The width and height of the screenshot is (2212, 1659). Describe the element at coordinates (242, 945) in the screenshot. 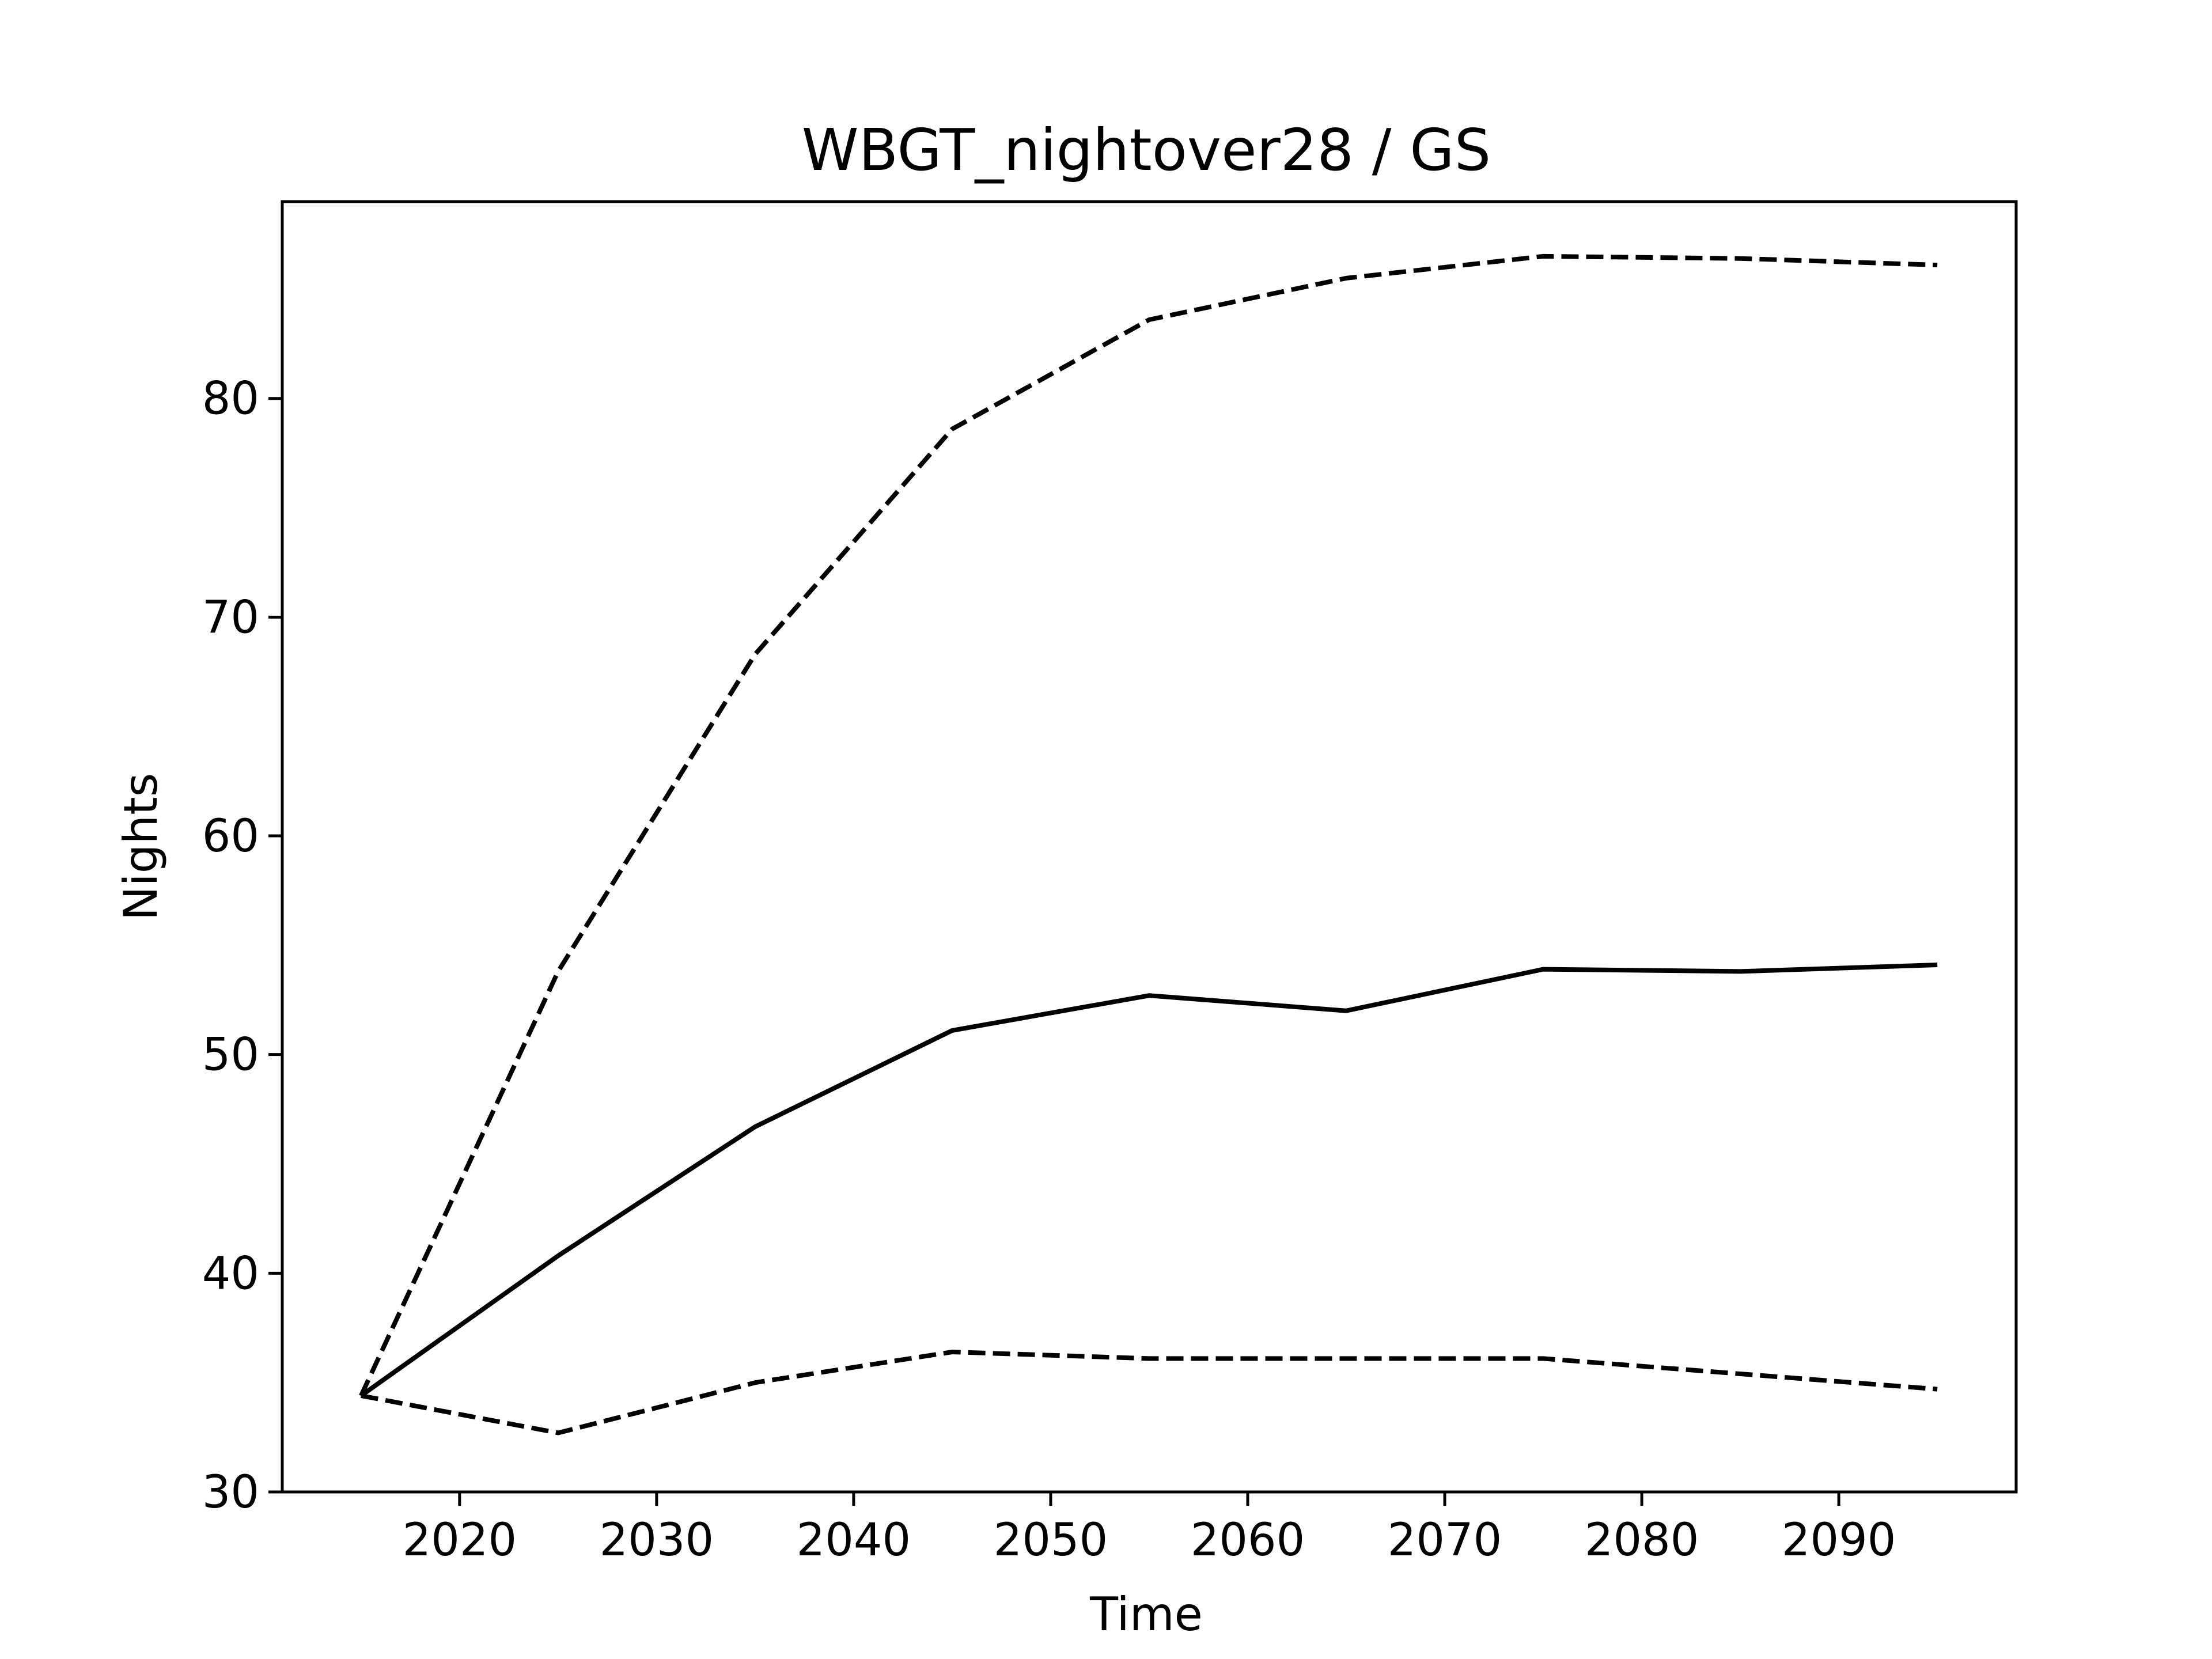

I see `y-axis-ticks: 30 40 50 60 70 80` at that location.